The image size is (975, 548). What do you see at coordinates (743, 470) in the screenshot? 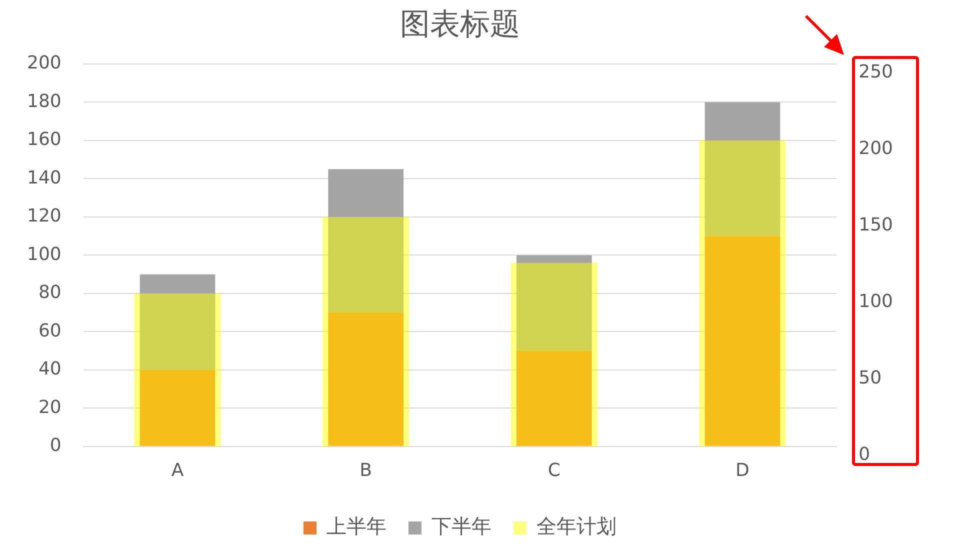
I see `x-tick-label: D` at bounding box center [743, 470].